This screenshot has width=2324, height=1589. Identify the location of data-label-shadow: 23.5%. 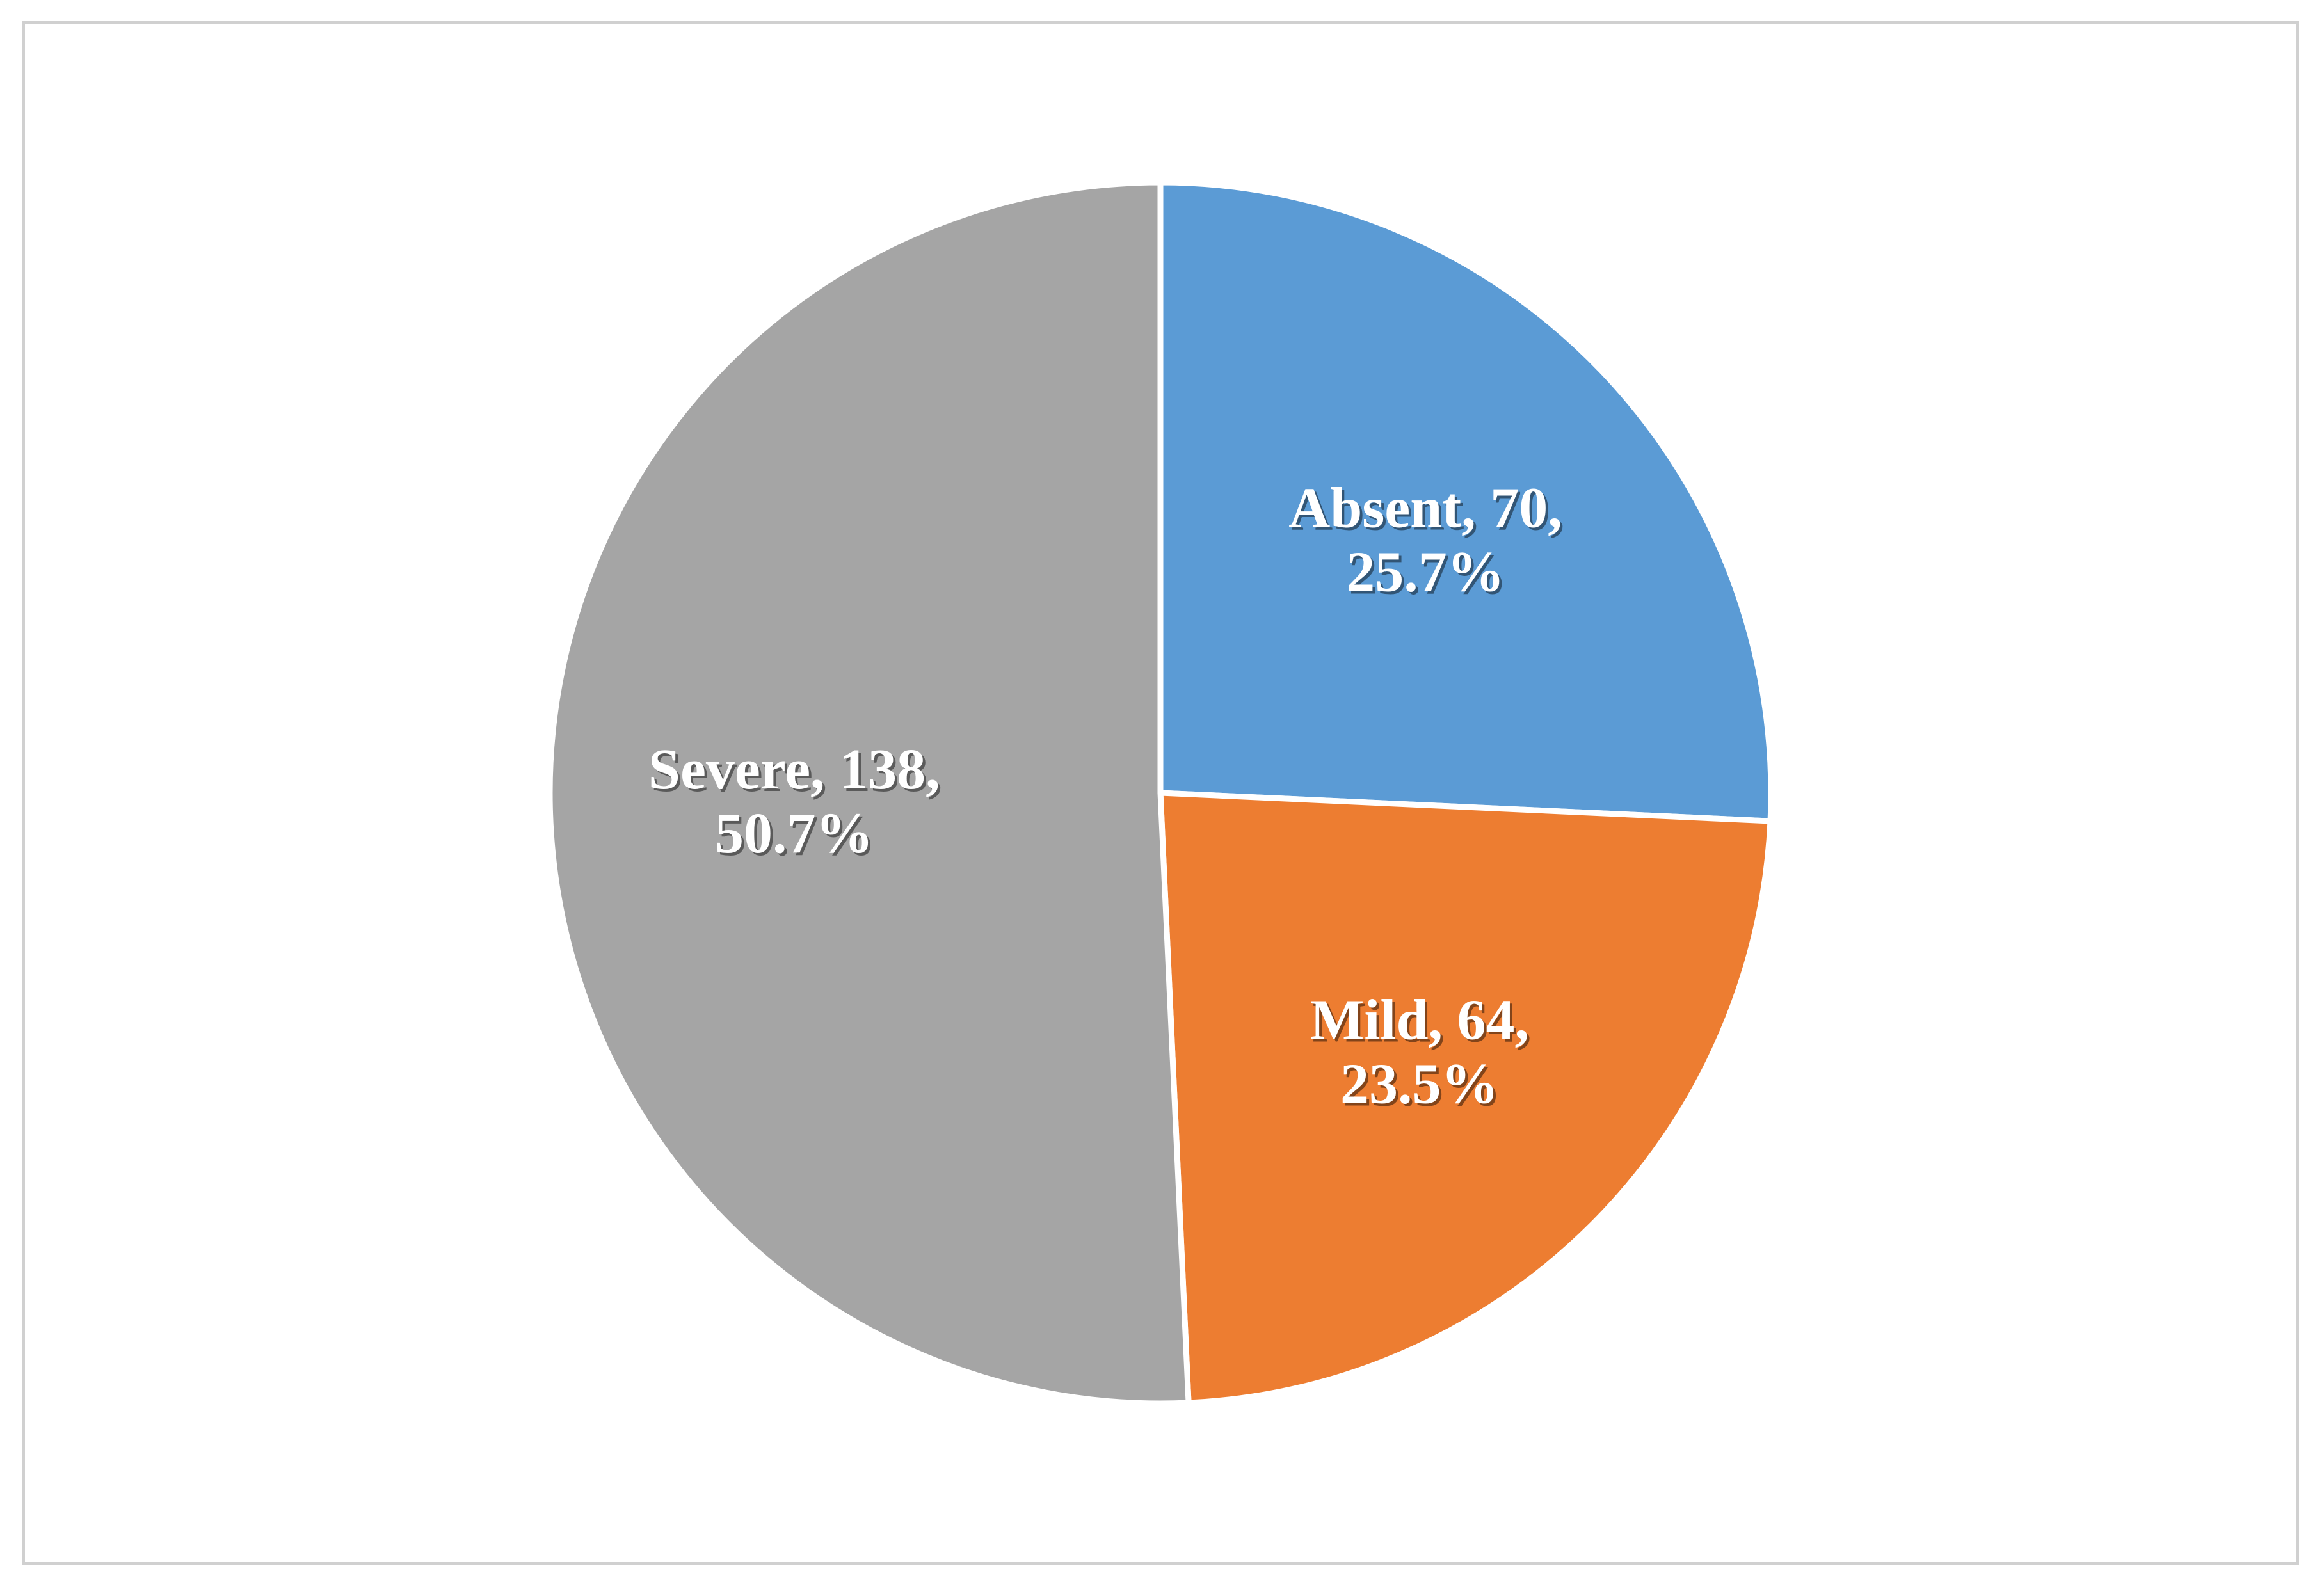
(1422, 1087).